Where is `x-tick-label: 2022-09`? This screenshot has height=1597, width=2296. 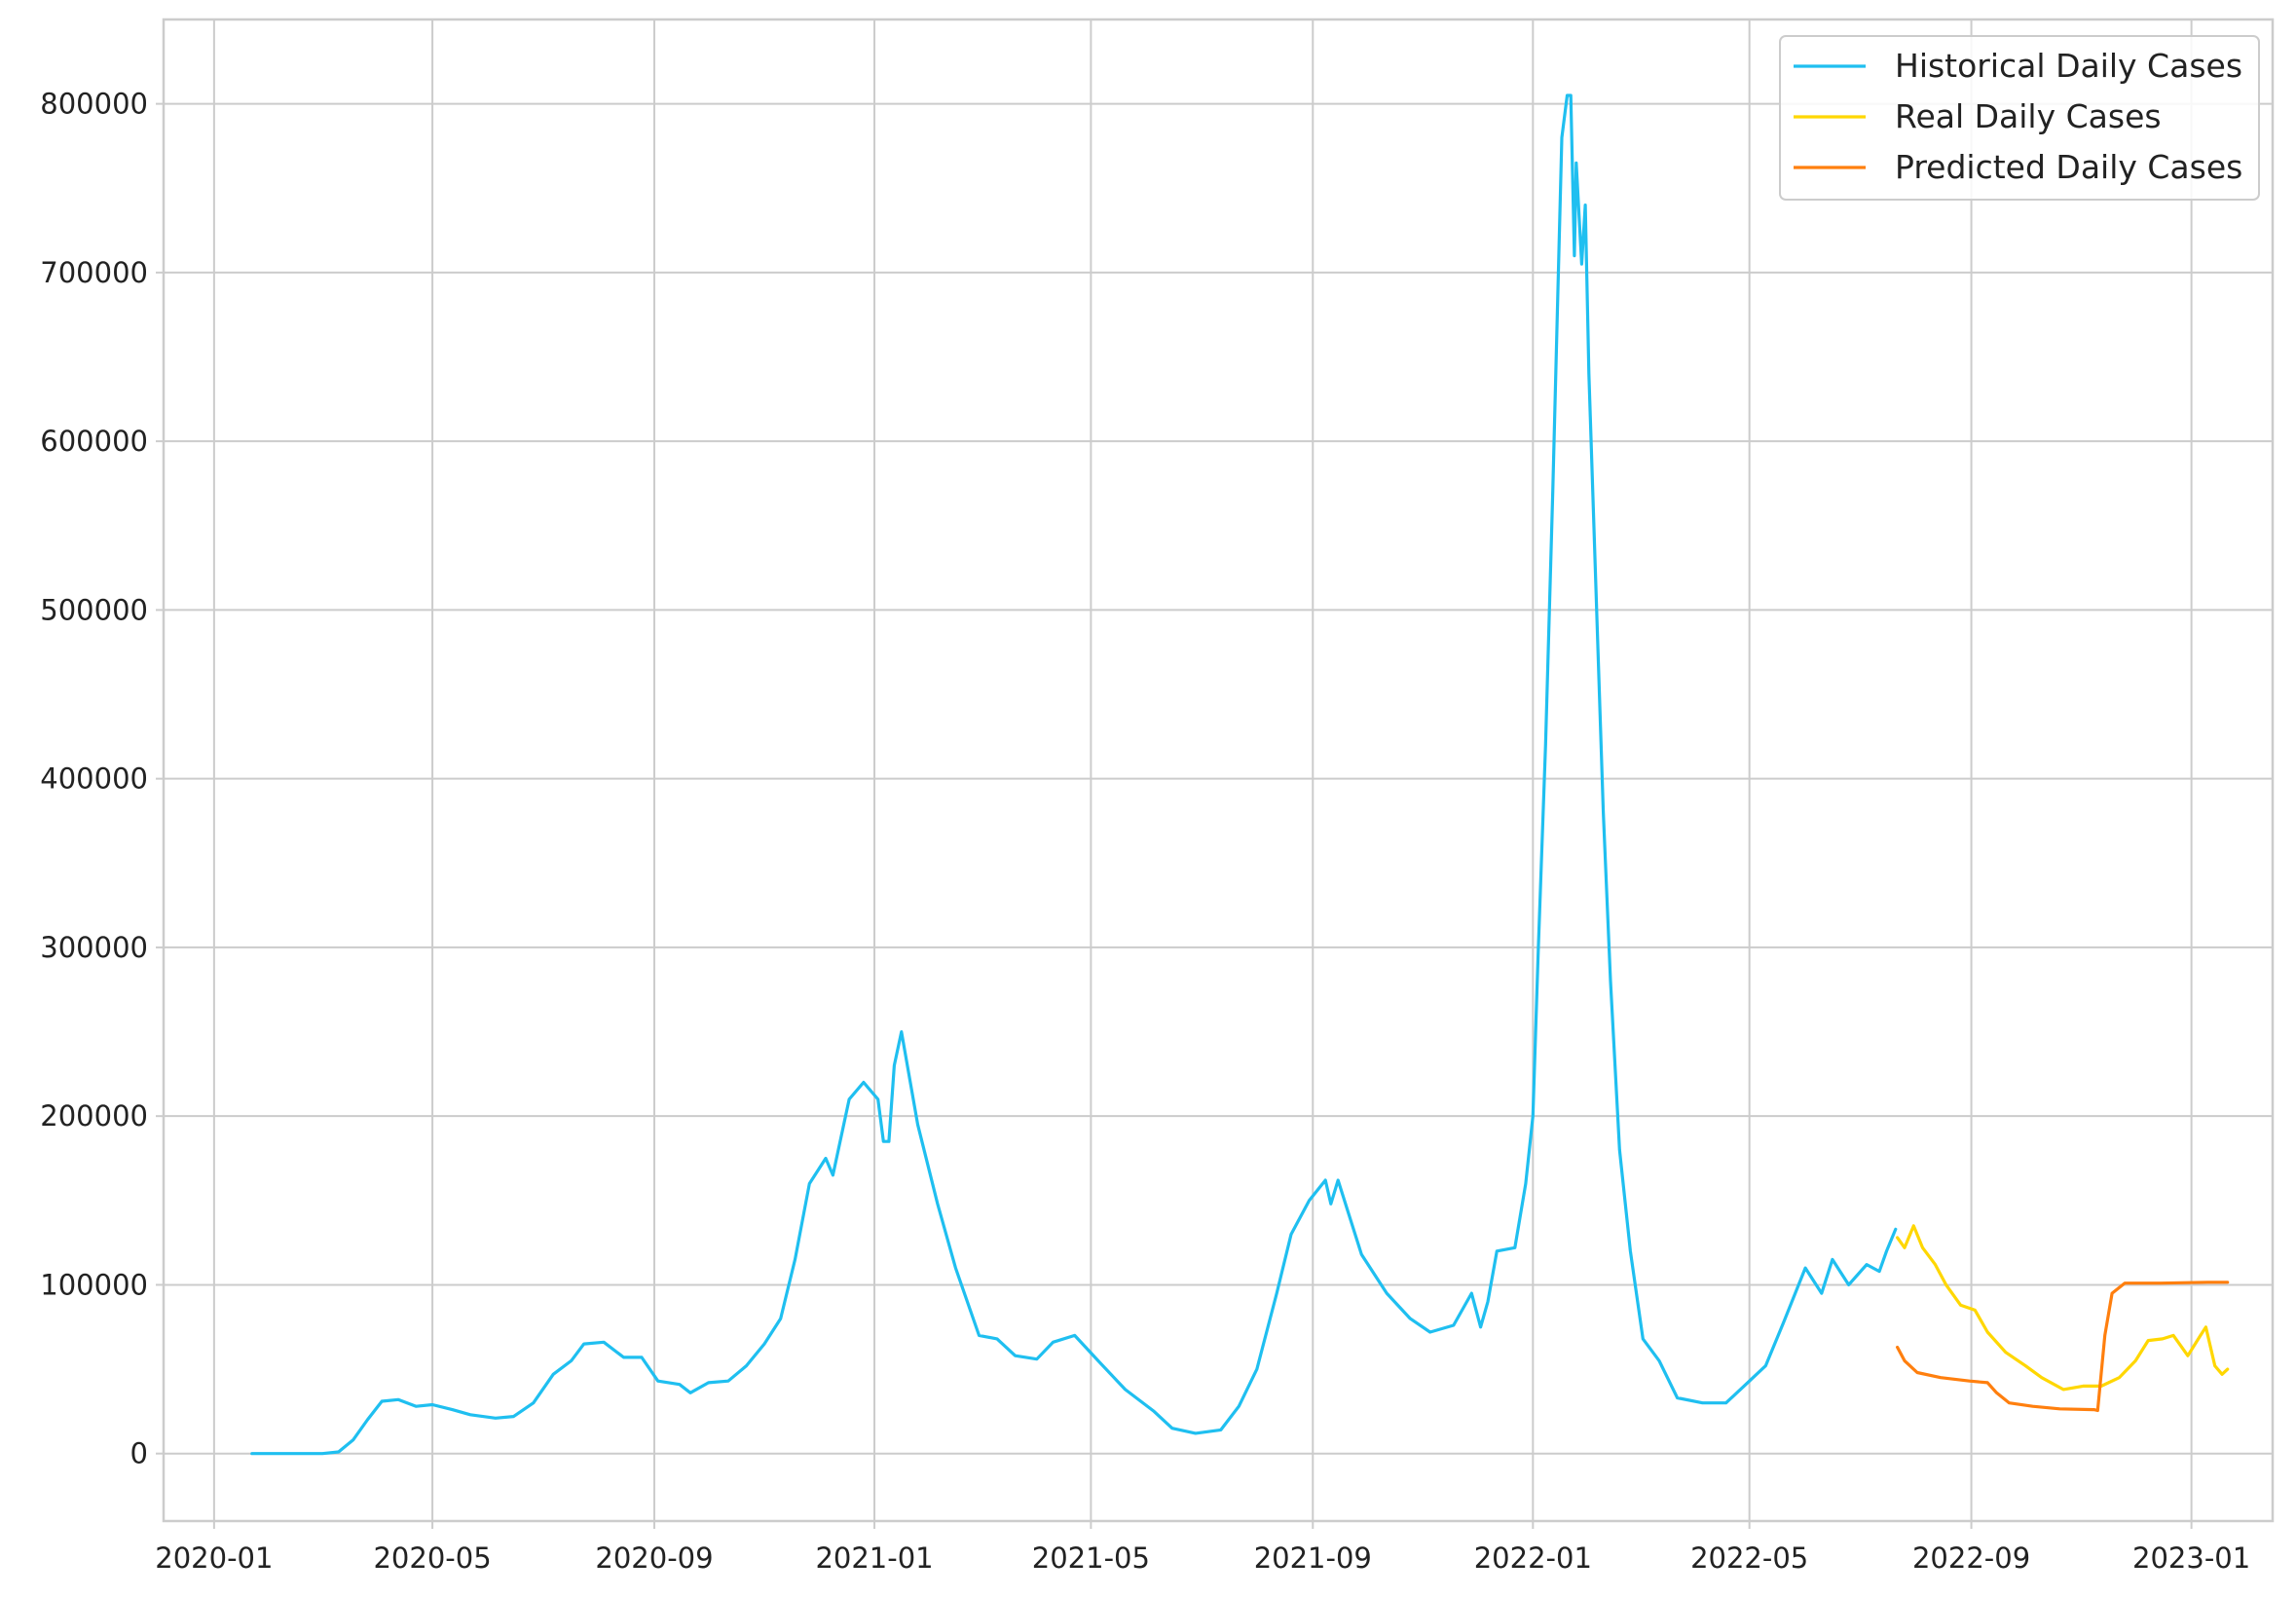 x-tick-label: 2022-09 is located at coordinates (1971, 1558).